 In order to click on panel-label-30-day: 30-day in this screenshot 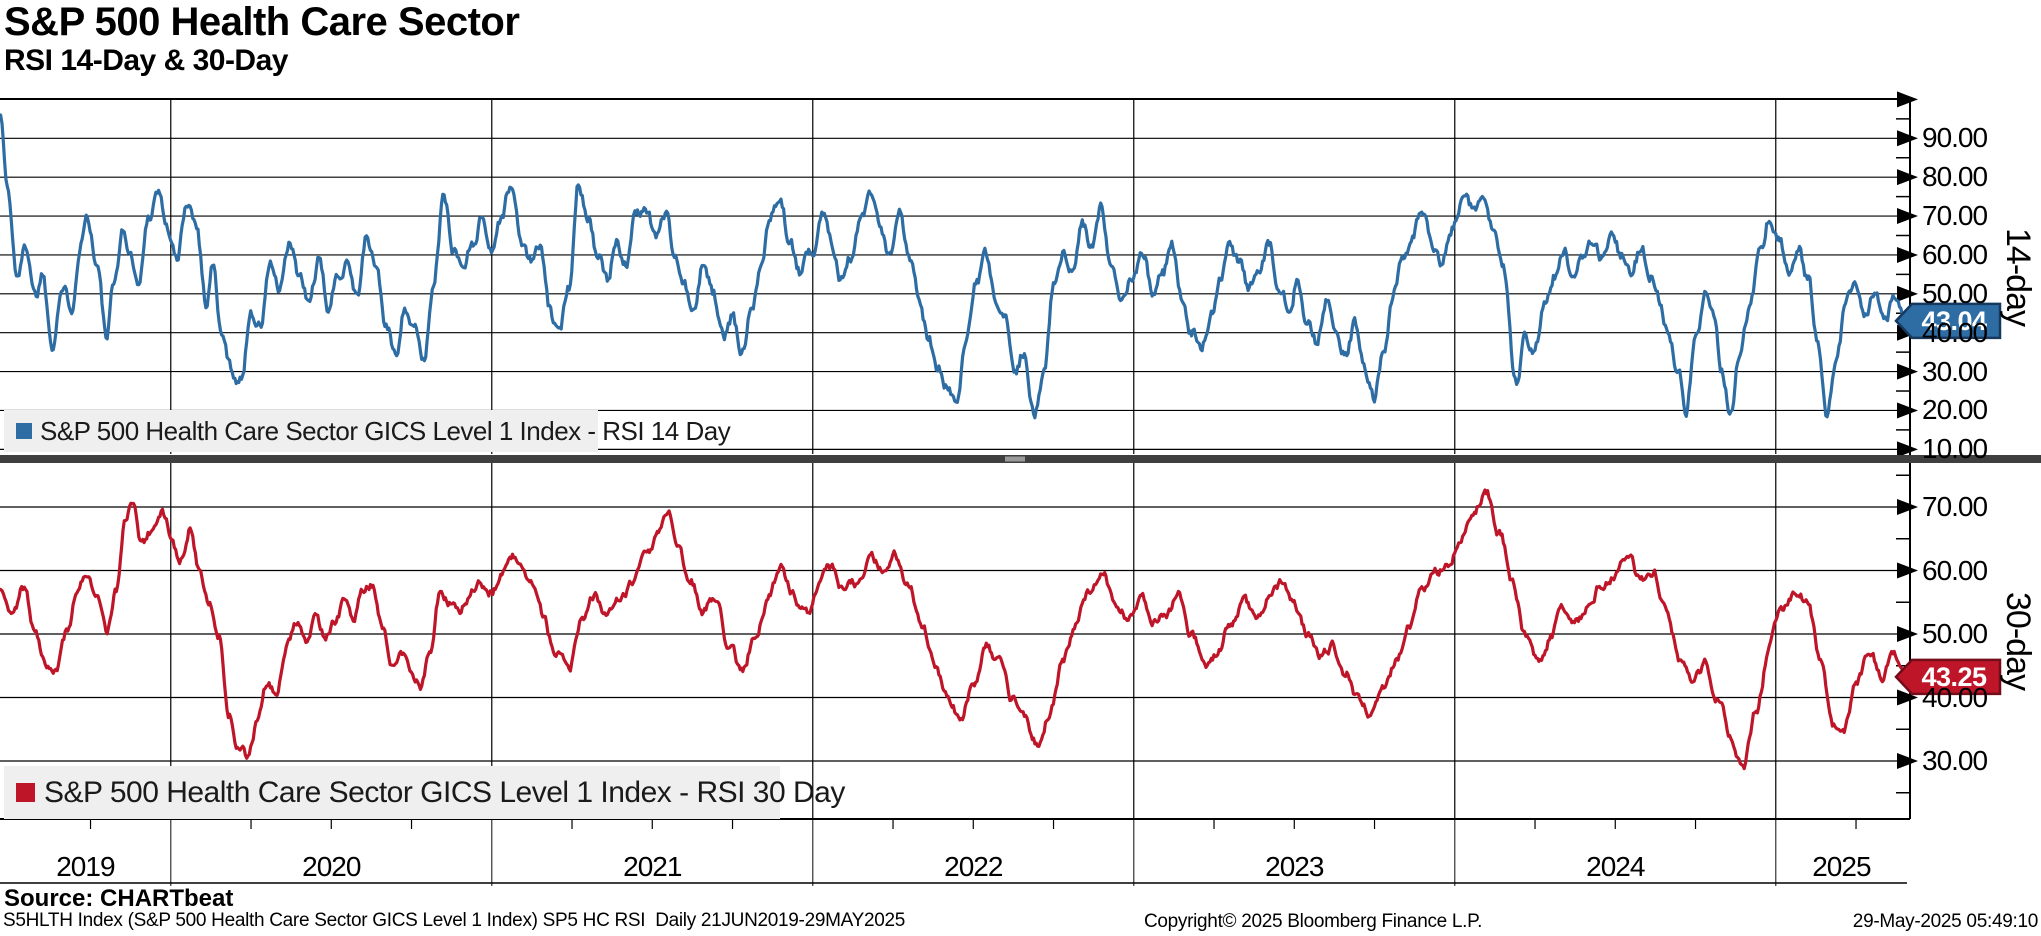, I will do `click(2018, 641)`.